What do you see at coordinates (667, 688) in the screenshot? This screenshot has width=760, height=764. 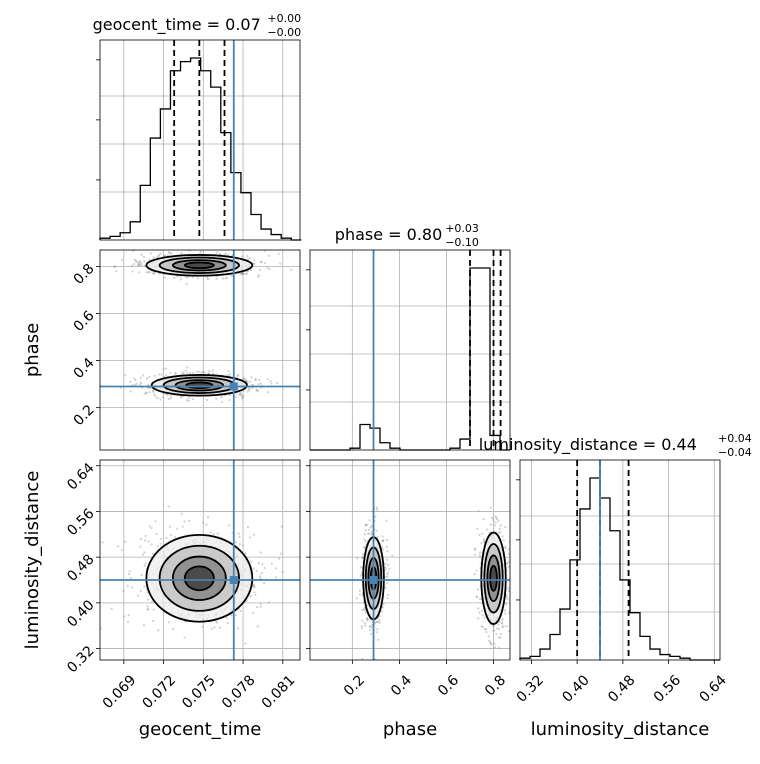 I see `x-tick-label: 0.56` at bounding box center [667, 688].